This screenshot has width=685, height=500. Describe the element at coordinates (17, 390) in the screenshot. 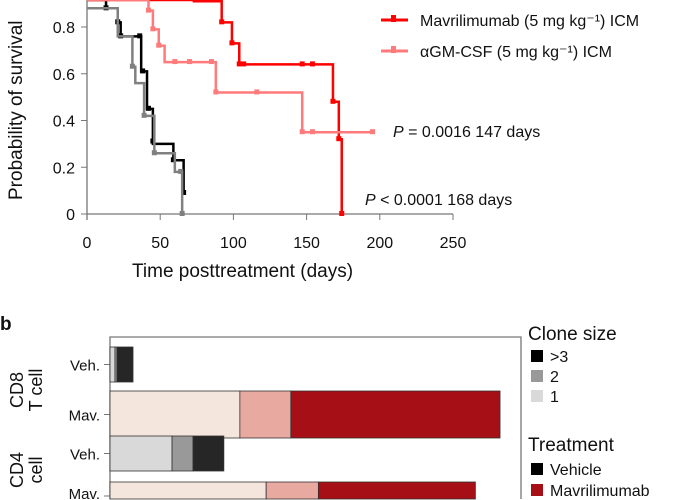

I see `group-label: CD8` at that location.